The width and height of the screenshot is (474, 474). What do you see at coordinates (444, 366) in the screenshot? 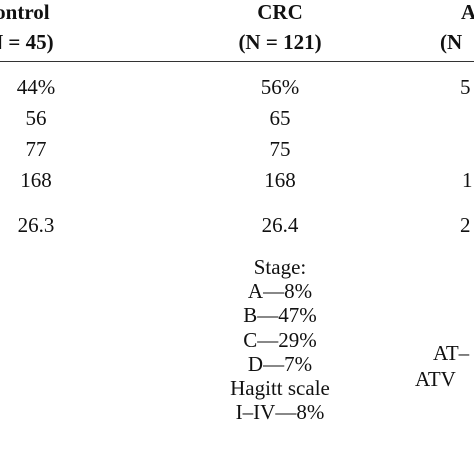
I see `third-col-block: AT– ATV` at bounding box center [444, 366].